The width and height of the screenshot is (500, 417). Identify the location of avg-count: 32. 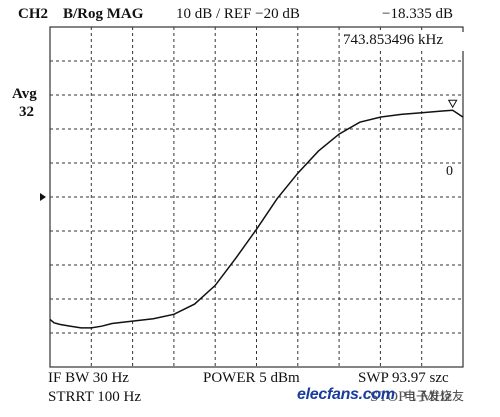
(26, 112).